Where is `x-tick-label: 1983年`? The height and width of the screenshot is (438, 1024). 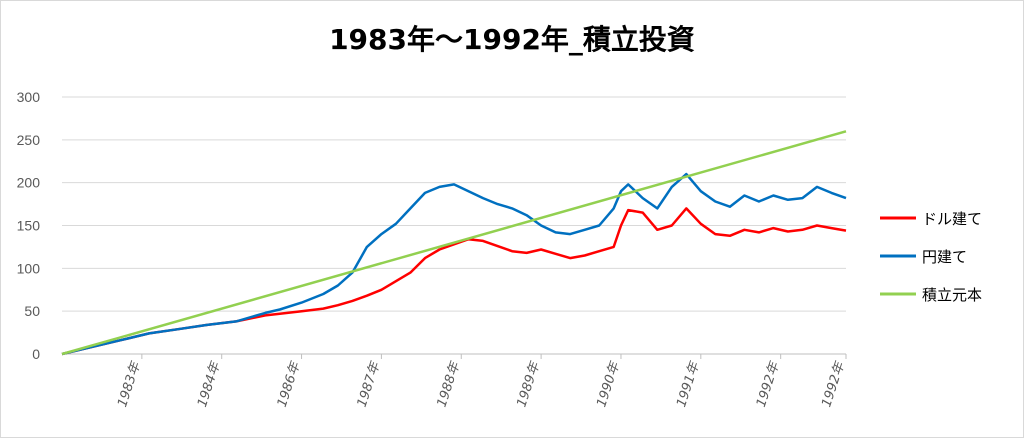 x-tick-label: 1983年 is located at coordinates (129, 384).